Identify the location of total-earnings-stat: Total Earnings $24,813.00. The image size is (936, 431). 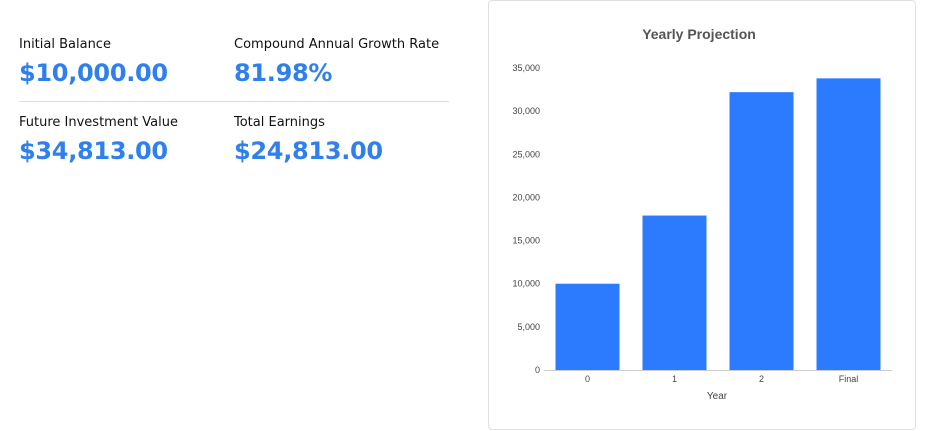
(341, 140).